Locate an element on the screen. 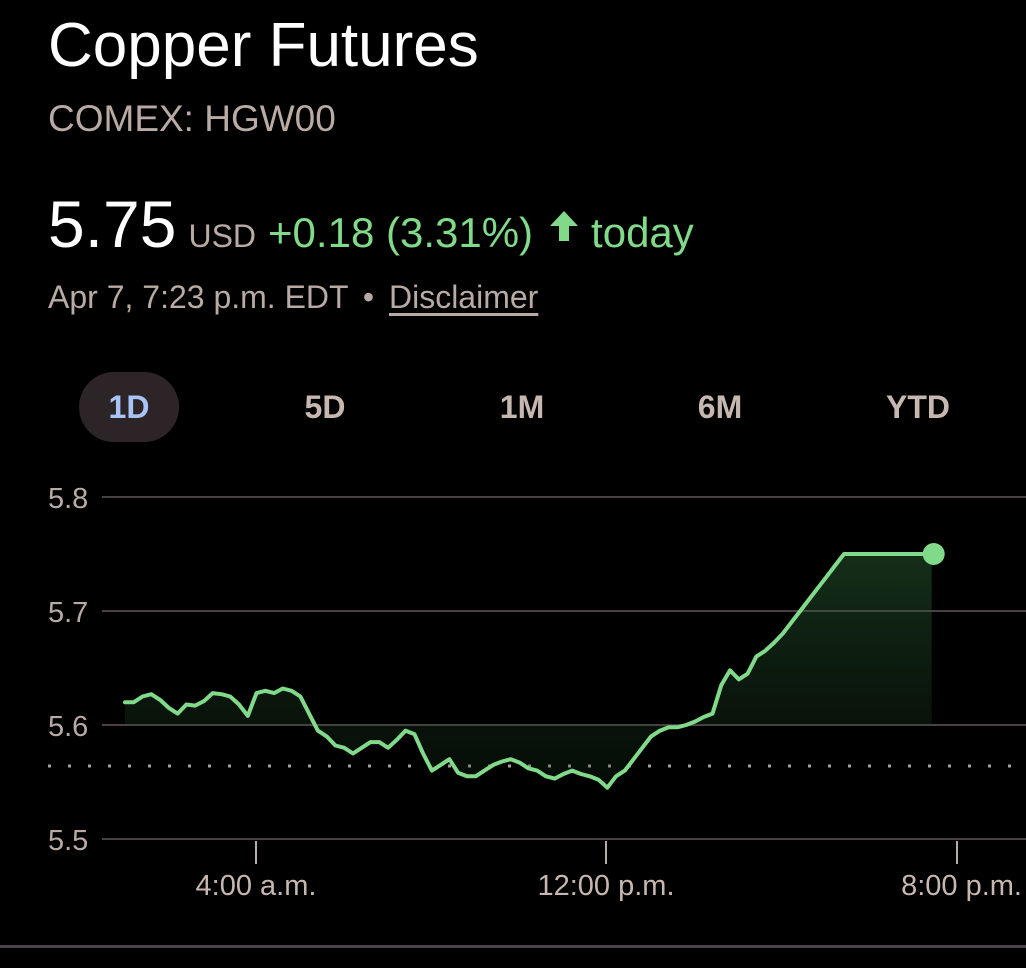 This screenshot has height=968, width=1026. chart-x-axis: 4:00 a.m. 12:00 p.m. 8:00 p.m. is located at coordinates (609, 871).